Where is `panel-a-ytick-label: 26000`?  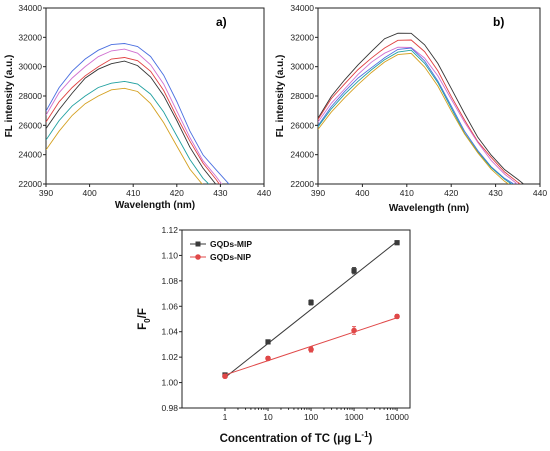 panel-a-ytick-label: 26000 is located at coordinates (30, 125).